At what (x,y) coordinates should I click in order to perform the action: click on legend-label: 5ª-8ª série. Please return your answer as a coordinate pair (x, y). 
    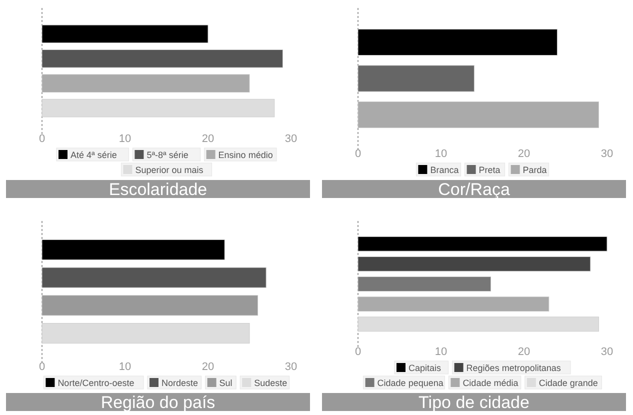
    Looking at the image, I should click on (167, 155).